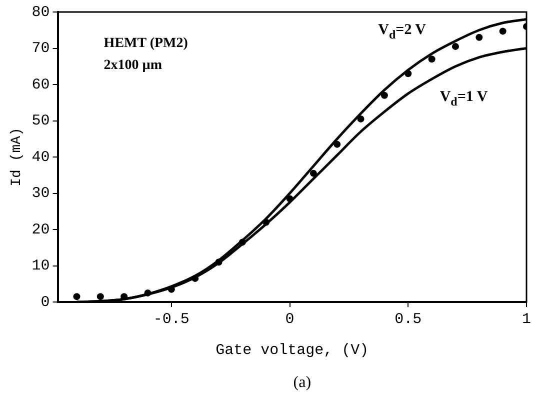  Describe the element at coordinates (146, 43) in the screenshot. I see `annotation: HEMT (PM2)` at that location.